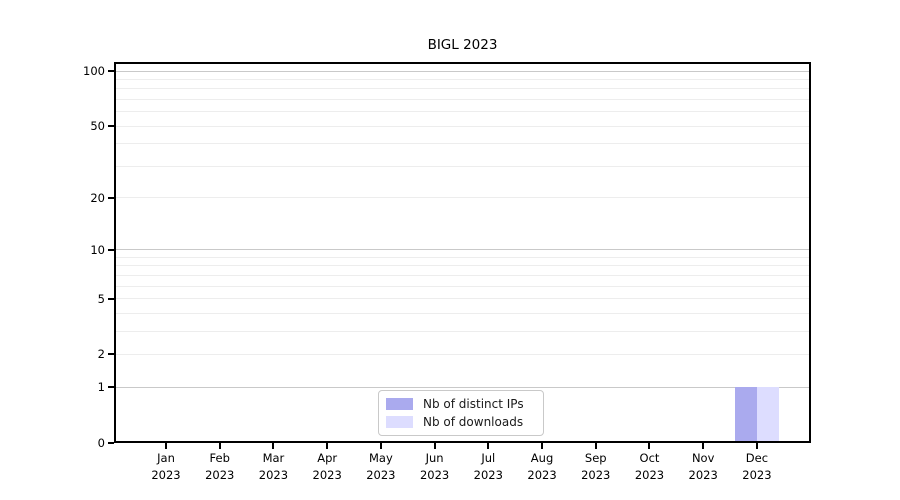  What do you see at coordinates (461, 413) in the screenshot?
I see `legend: Nb of distinct IPs Nb of downloads` at bounding box center [461, 413].